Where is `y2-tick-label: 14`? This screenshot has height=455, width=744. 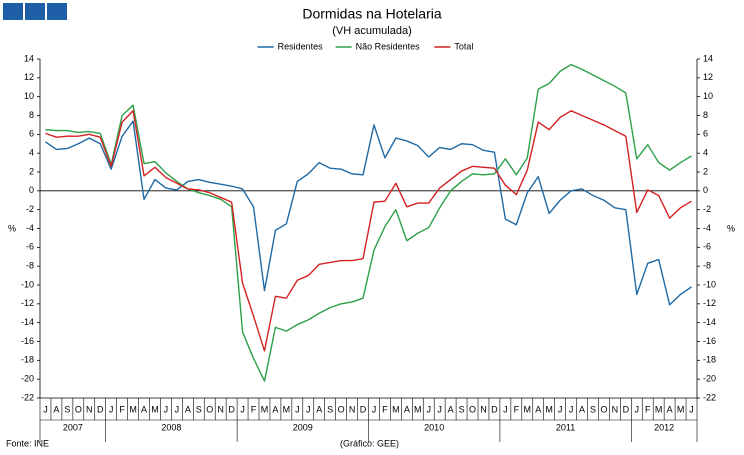 y2-tick-label: 14 is located at coordinates (708, 58).